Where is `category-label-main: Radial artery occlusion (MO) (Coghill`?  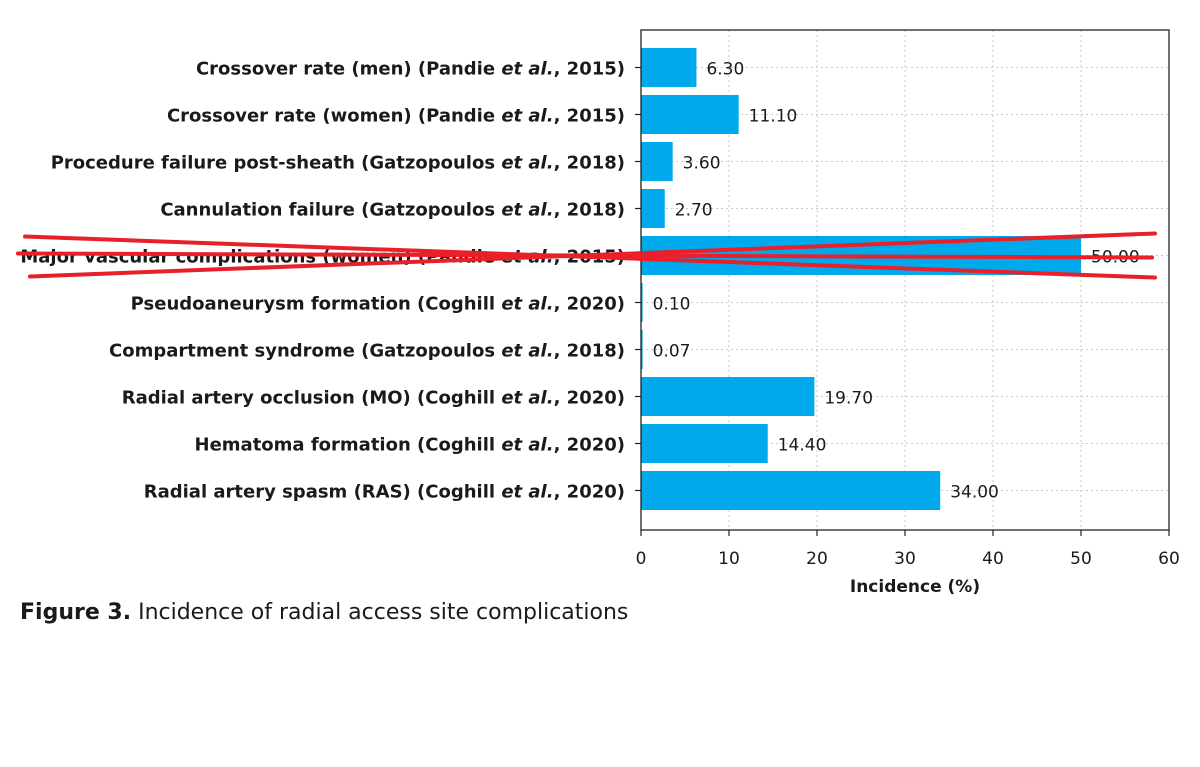
category-label-main: Radial artery occlusion (MO) (Coghill is located at coordinates (312, 398).